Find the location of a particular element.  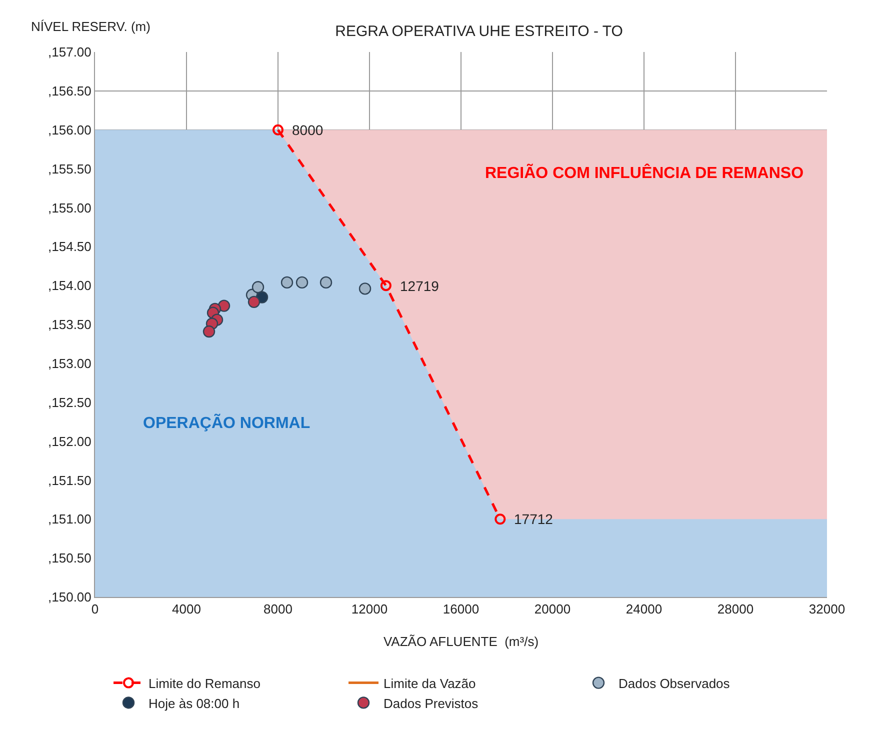

legend-label: Limite da Vazão is located at coordinates (430, 683).